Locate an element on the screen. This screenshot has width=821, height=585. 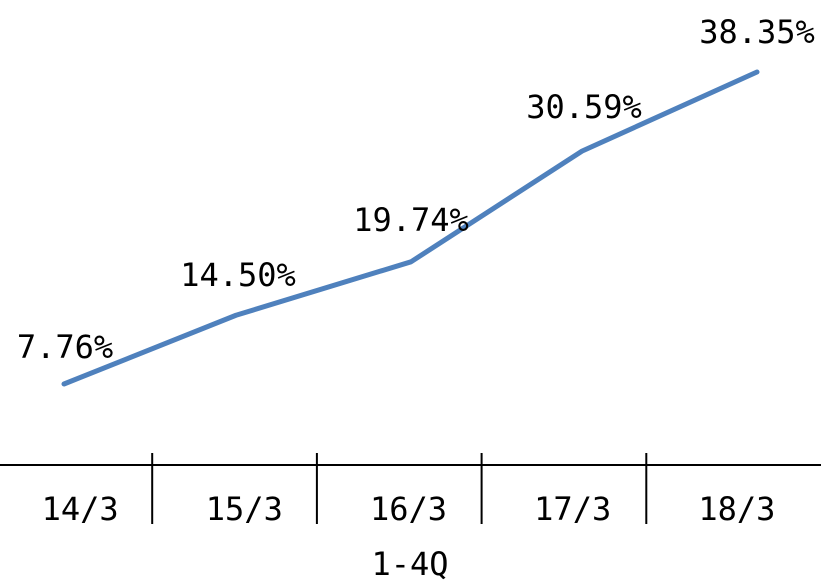
x-tick-label: 18/3 is located at coordinates (736, 509).